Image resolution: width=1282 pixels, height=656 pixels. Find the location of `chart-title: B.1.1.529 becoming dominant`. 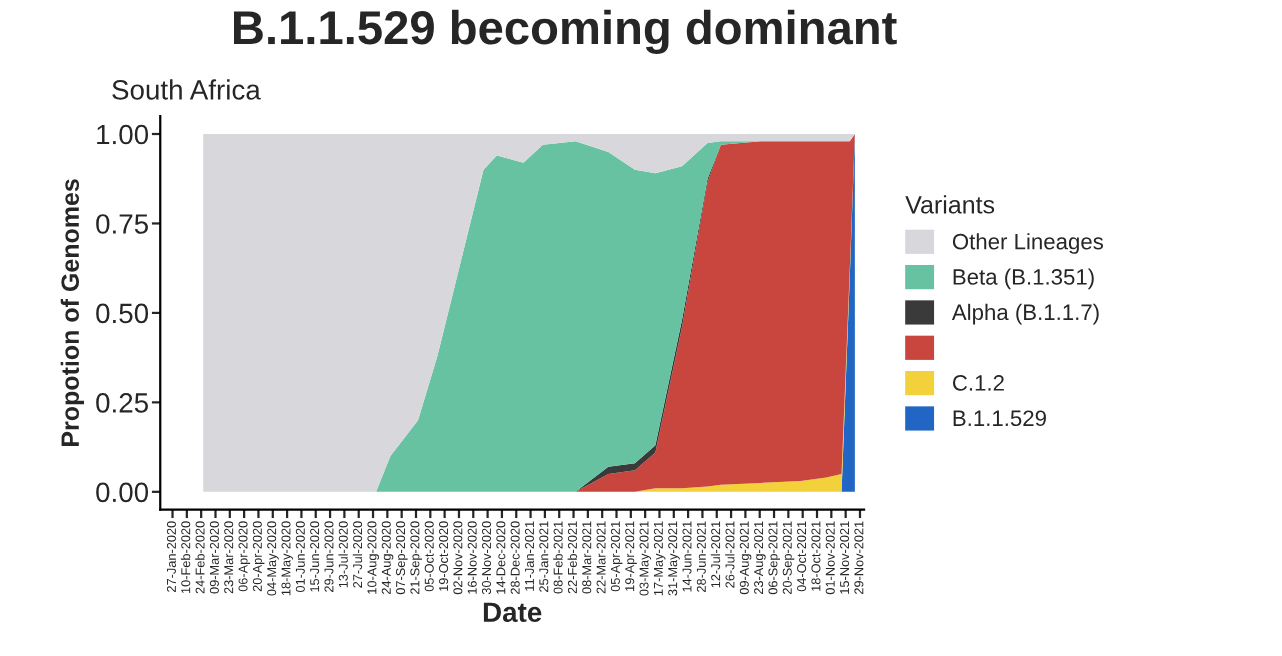

chart-title: B.1.1.529 becoming dominant is located at coordinates (565, 32).